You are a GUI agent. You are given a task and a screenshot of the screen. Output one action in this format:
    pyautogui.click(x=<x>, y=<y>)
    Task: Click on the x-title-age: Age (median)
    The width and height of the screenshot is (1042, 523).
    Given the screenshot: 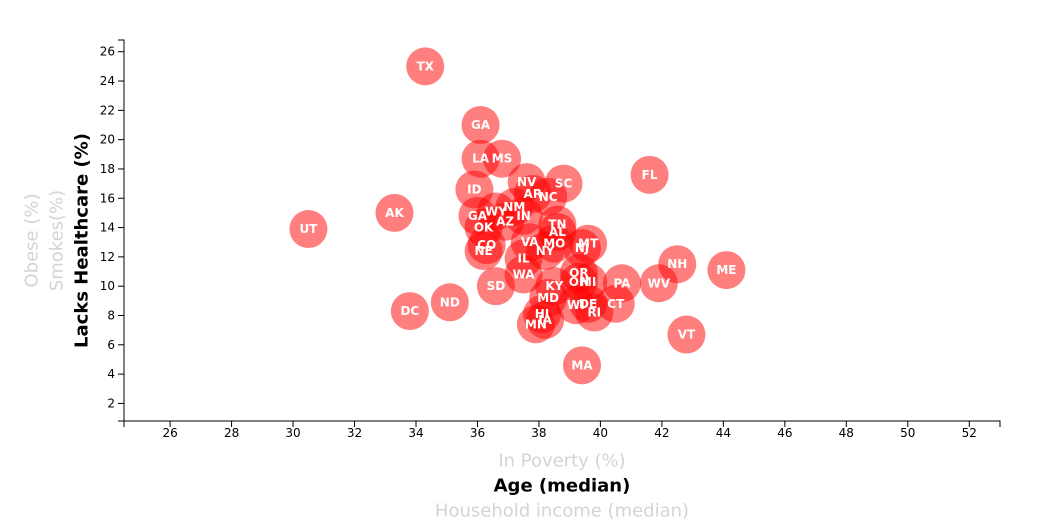 What is the action you would take?
    pyautogui.click(x=562, y=486)
    